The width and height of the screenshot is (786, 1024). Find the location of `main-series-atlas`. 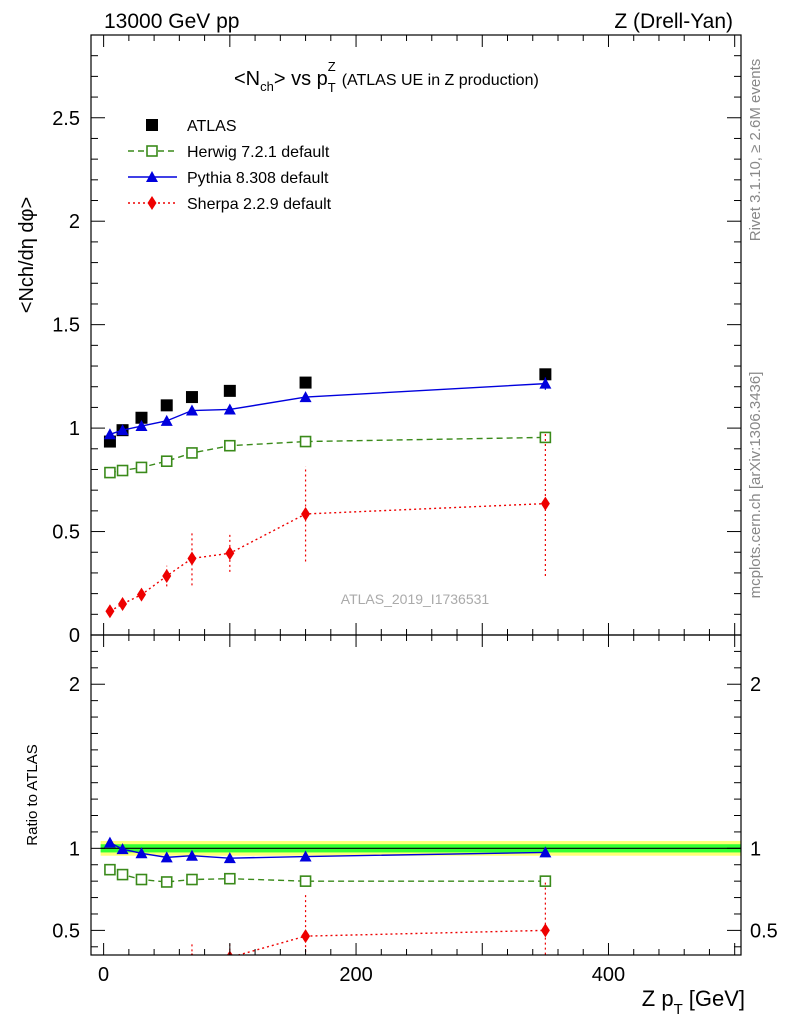

main-series-atlas is located at coordinates (327, 408).